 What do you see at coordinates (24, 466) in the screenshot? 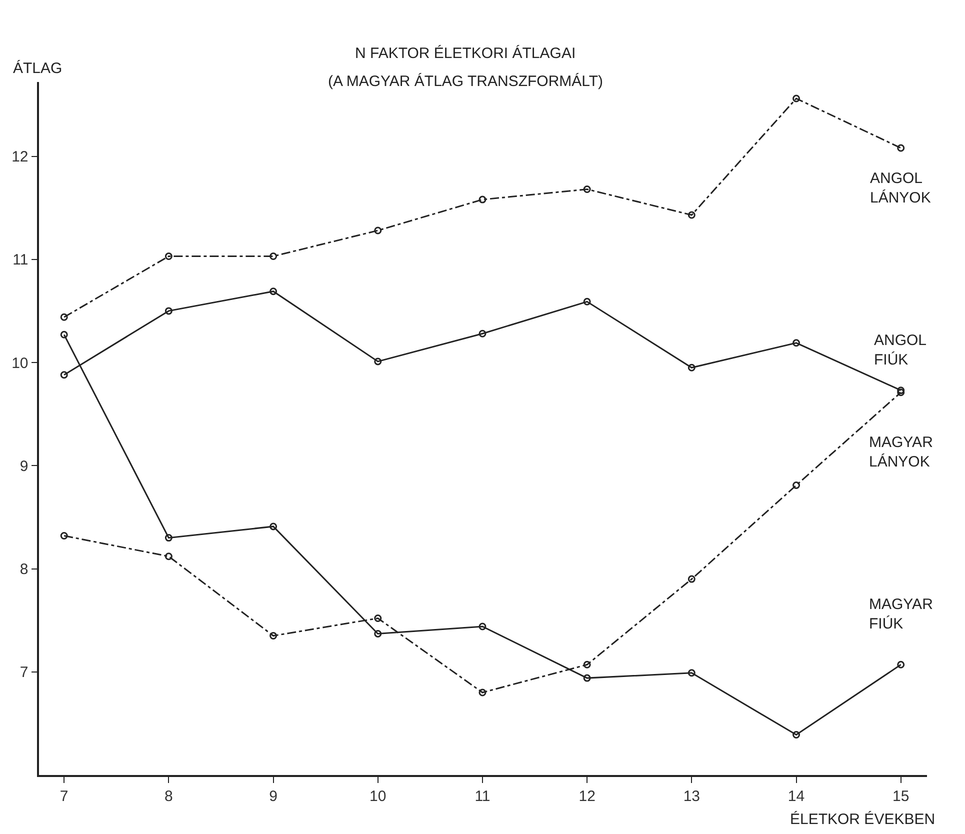
I see `y-tick-label: 9` at bounding box center [24, 466].